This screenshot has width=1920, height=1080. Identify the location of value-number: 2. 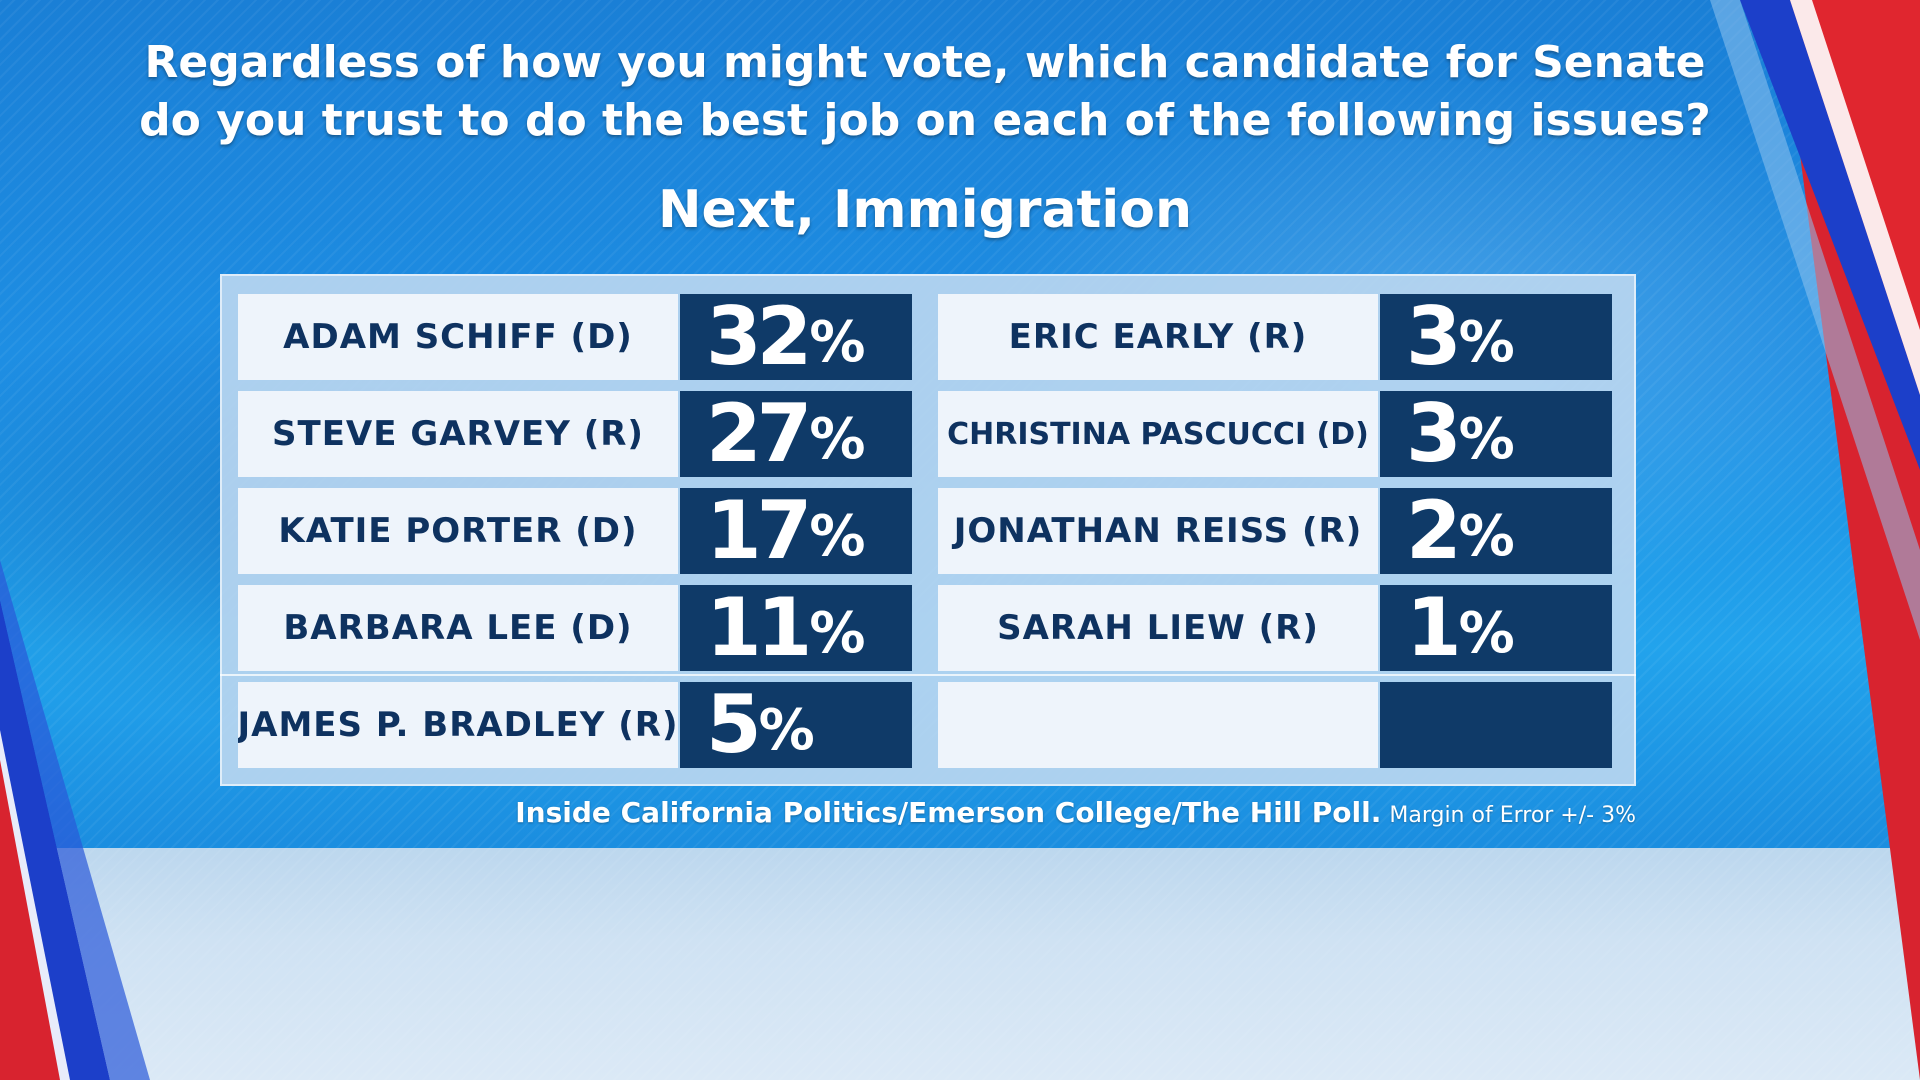
(1434, 530).